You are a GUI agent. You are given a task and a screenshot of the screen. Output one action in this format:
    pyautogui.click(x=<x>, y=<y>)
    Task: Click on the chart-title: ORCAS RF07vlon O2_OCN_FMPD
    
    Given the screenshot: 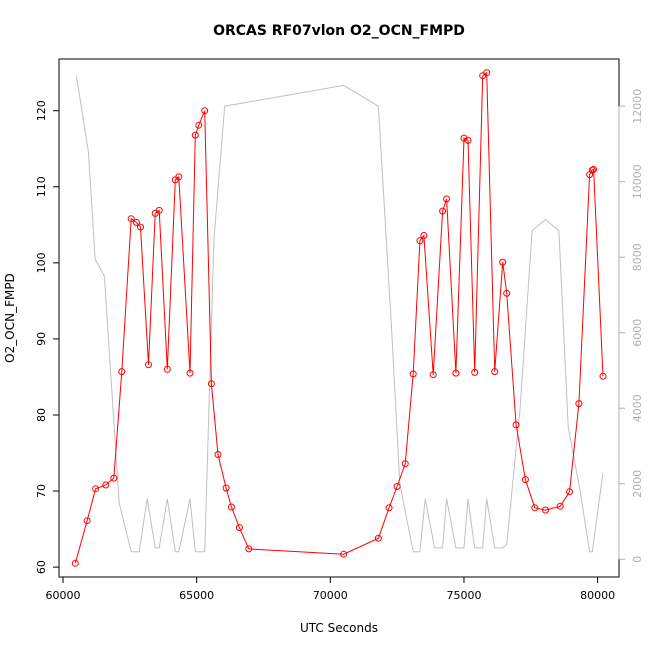 What is the action you would take?
    pyautogui.click(x=339, y=31)
    